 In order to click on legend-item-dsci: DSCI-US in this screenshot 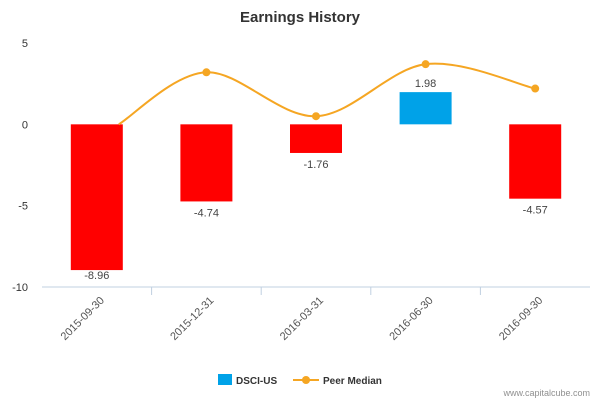, I will do `click(247, 380)`.